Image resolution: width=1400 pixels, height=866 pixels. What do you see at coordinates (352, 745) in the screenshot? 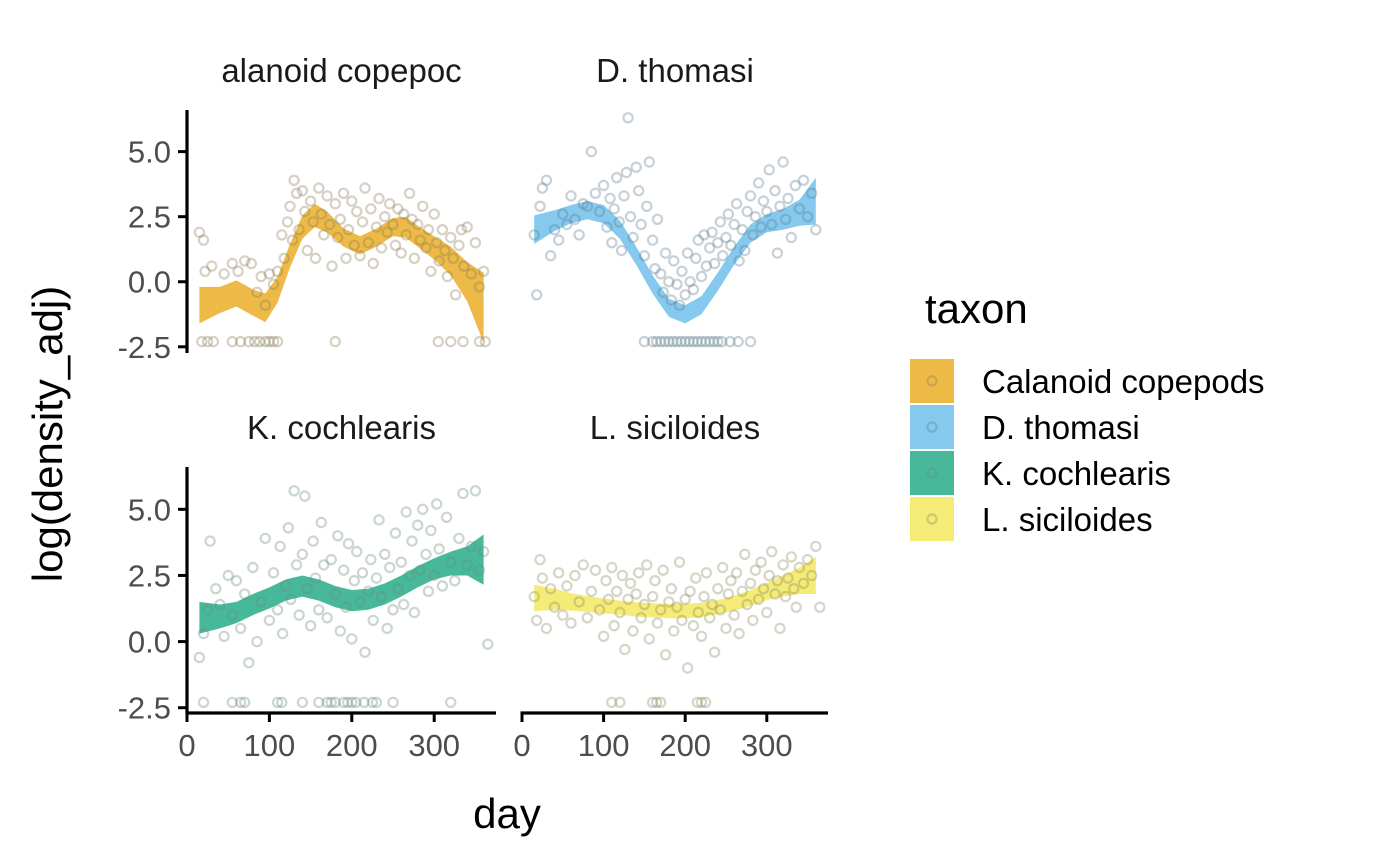
I see `x-tick-label: 200` at bounding box center [352, 745].